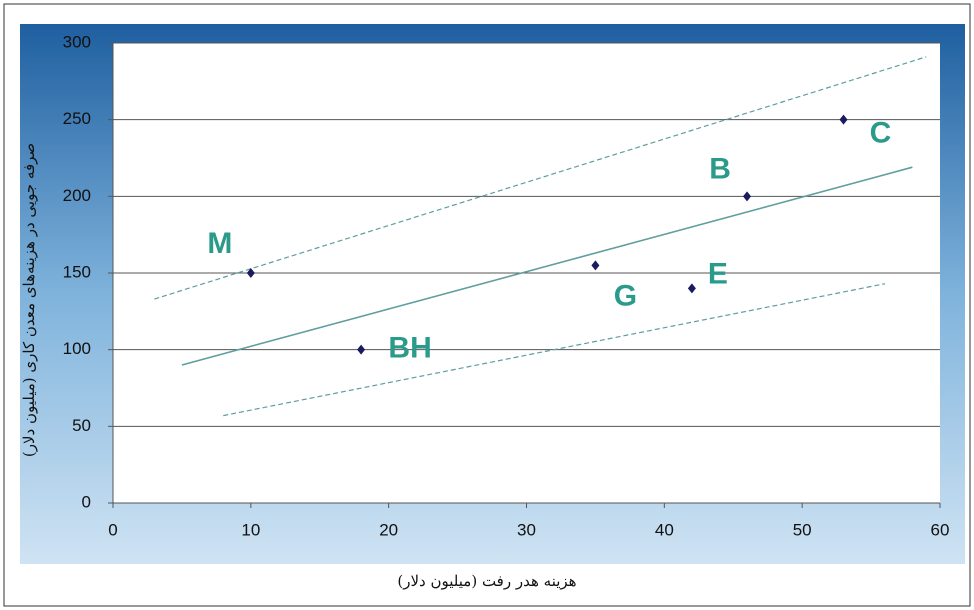  I want to click on band-line, so click(554, 350).